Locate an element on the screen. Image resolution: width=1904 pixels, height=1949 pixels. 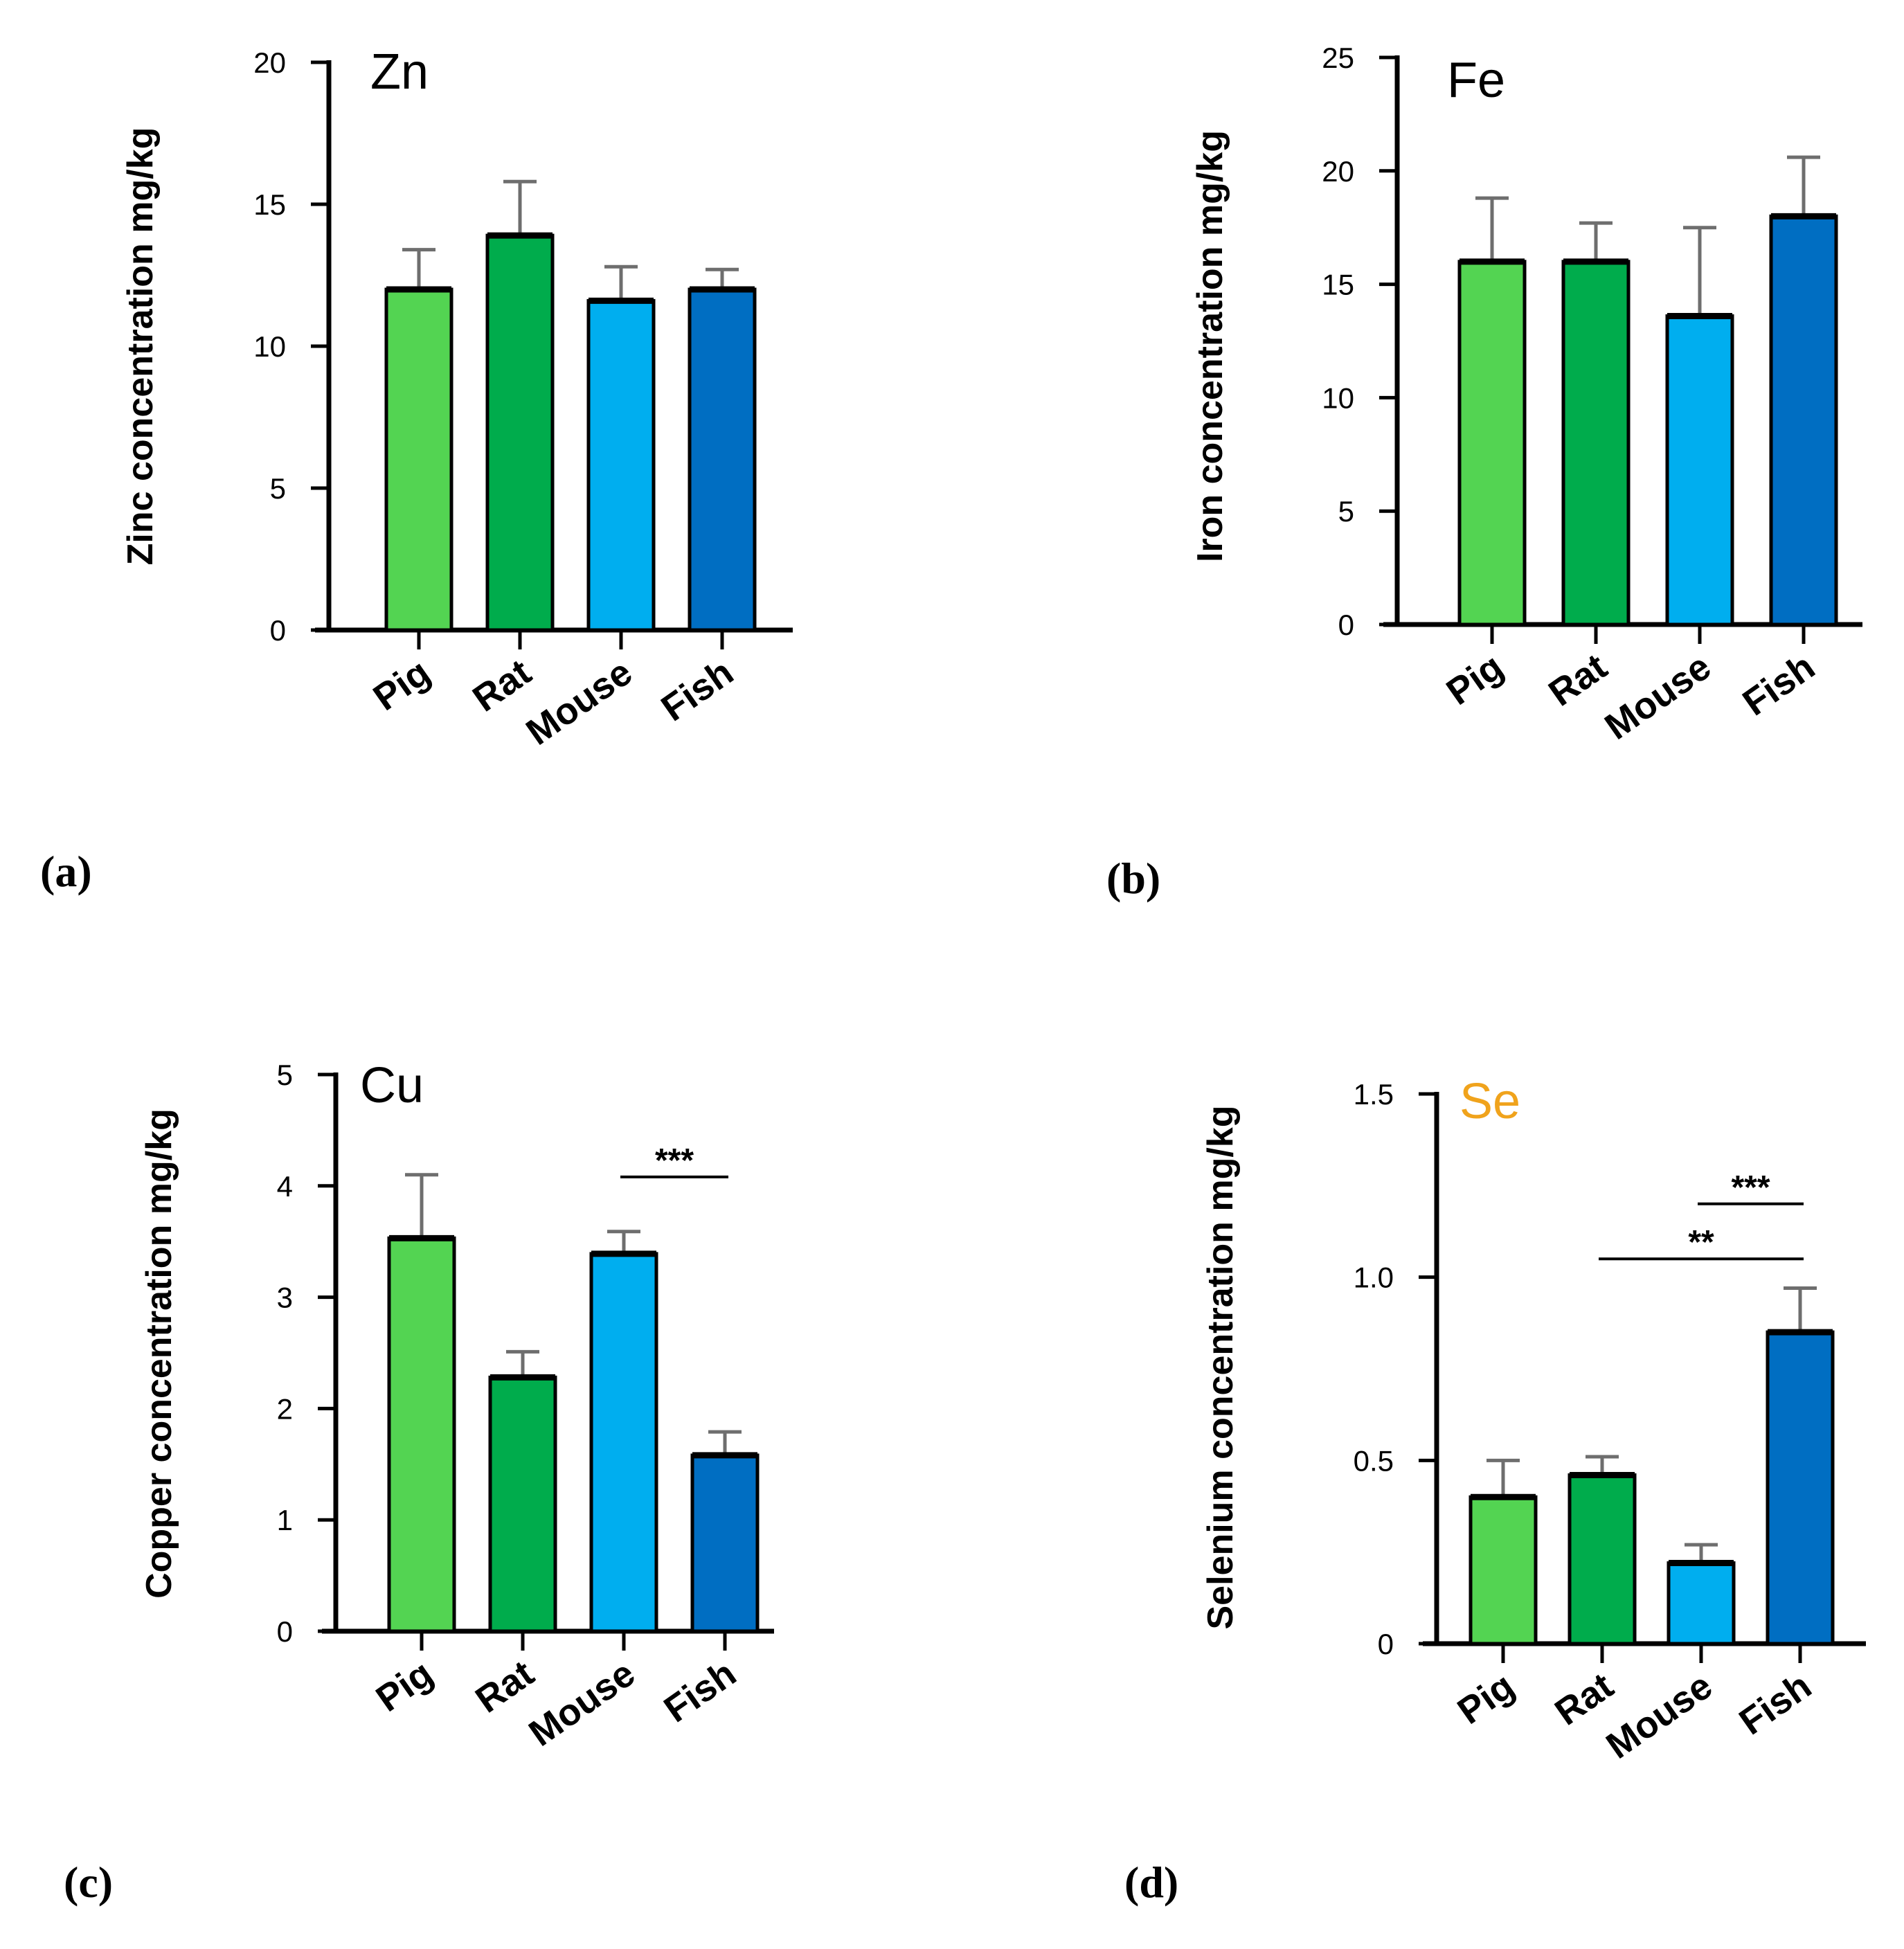
panel-label-c: (c) is located at coordinates (88, 1883).